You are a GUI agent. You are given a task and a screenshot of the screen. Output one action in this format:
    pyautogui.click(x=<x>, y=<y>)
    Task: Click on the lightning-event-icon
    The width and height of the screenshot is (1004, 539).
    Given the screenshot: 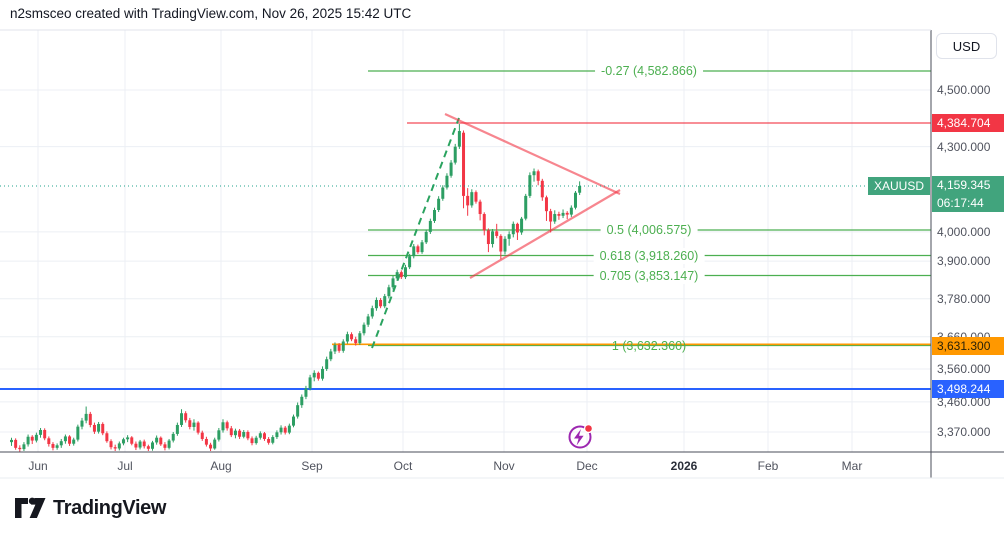 What is the action you would take?
    pyautogui.click(x=580, y=437)
    